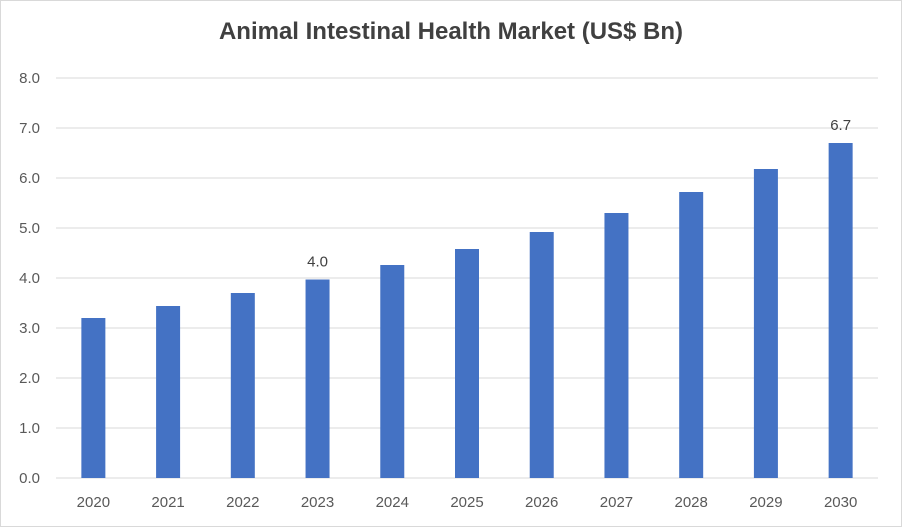  Describe the element at coordinates (392, 371) in the screenshot. I see `bar-2024` at that location.